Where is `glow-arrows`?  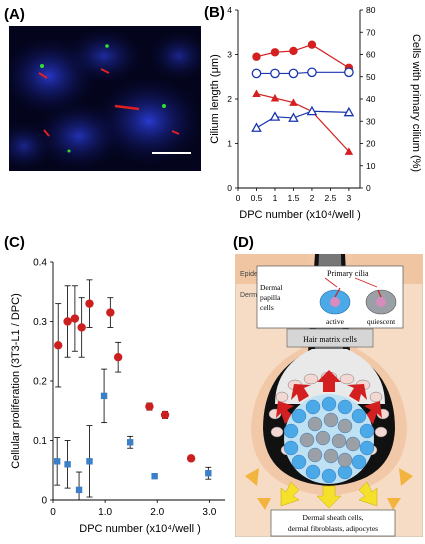 glow-arrows is located at coordinates (329, 489).